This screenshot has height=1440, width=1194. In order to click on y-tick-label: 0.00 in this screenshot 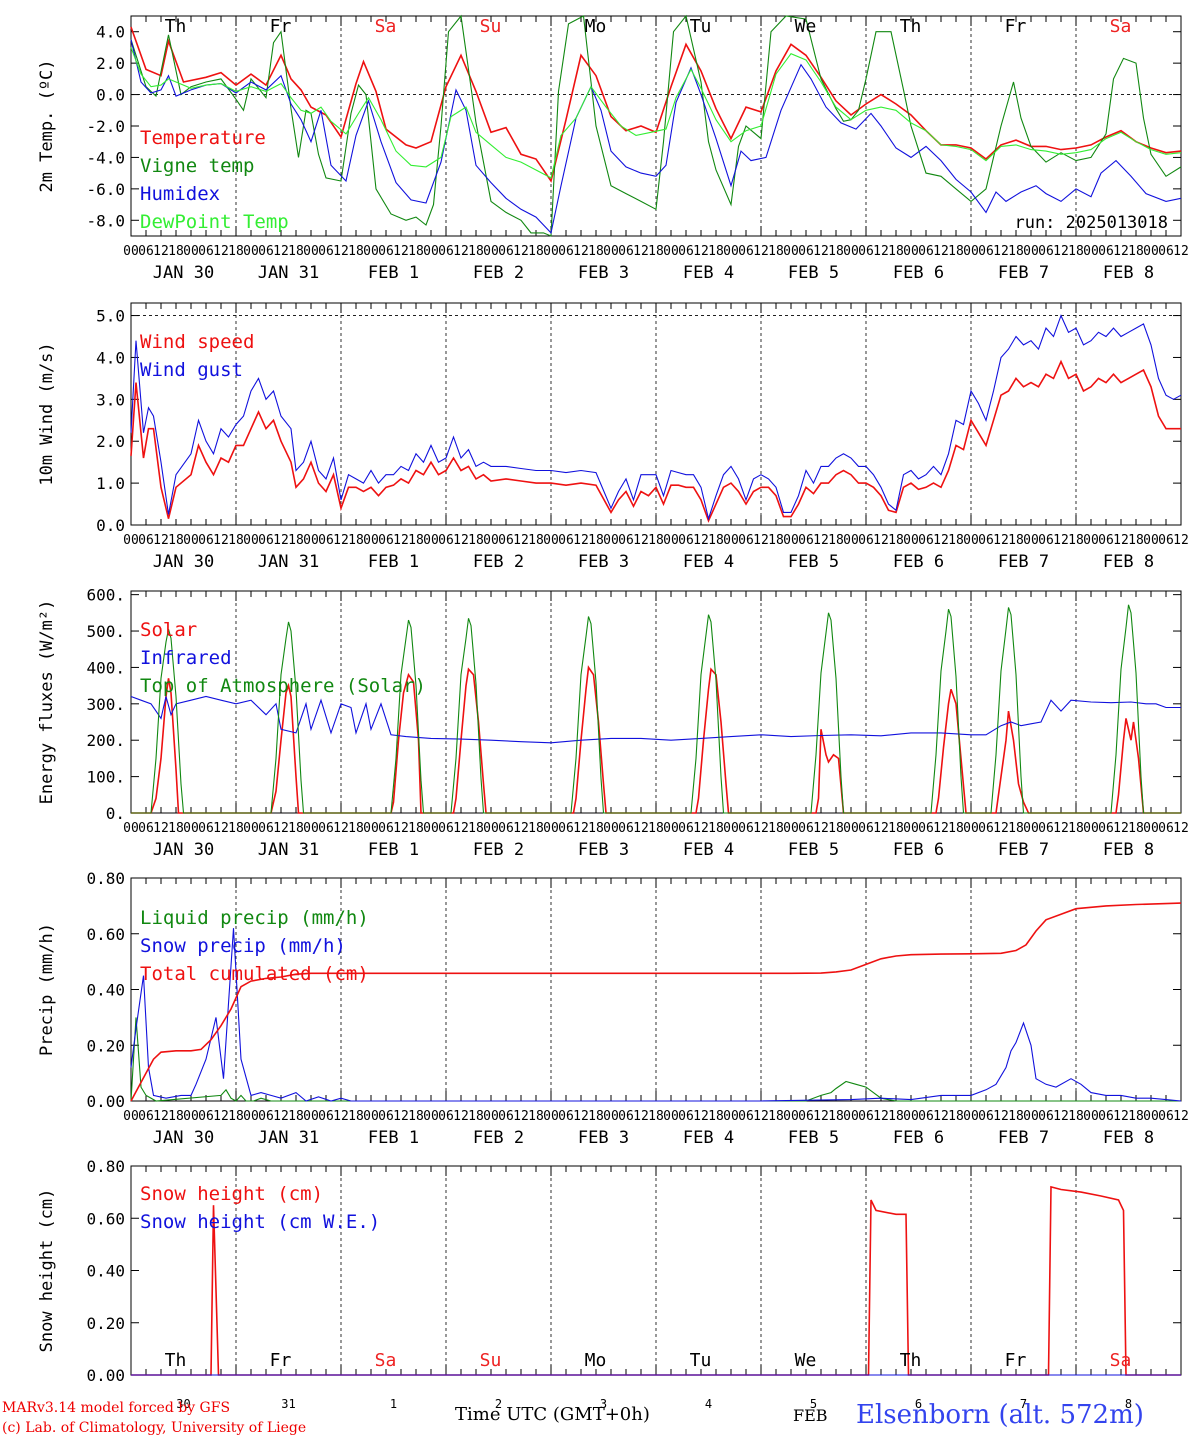, I will do `click(105, 1101)`.